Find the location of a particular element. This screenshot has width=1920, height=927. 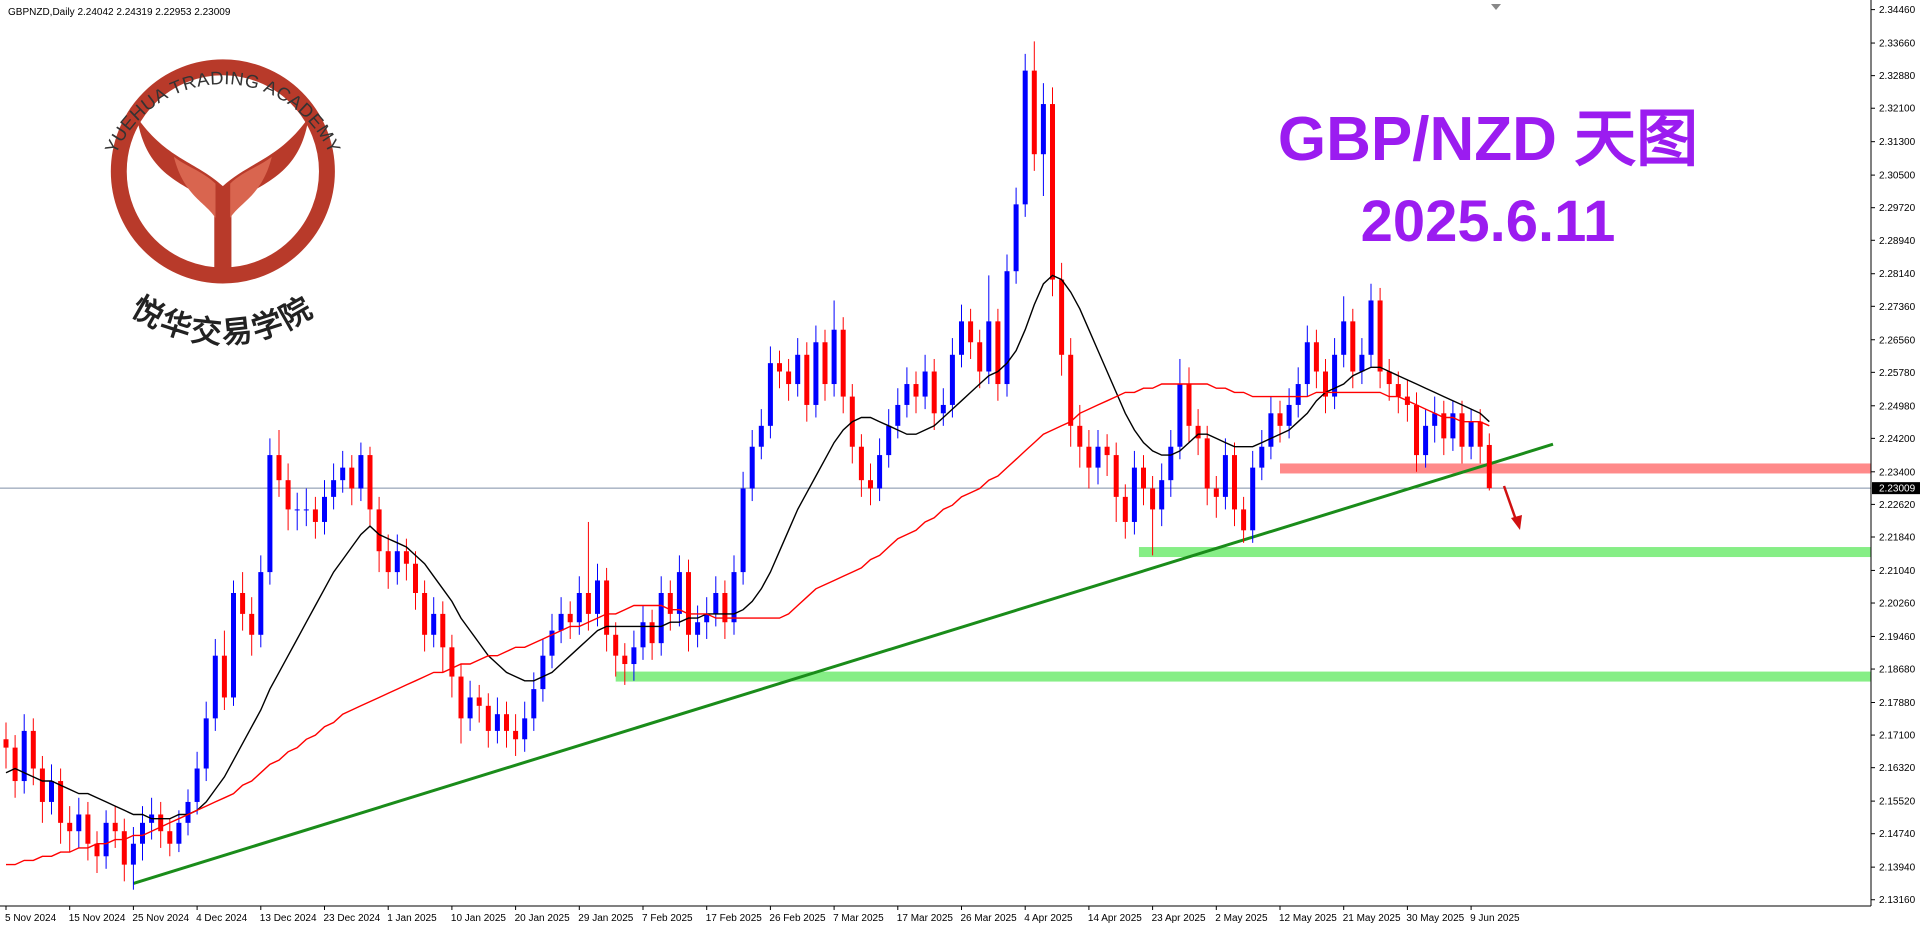

y-tick-label: 2.22620 is located at coordinates (1897, 505).